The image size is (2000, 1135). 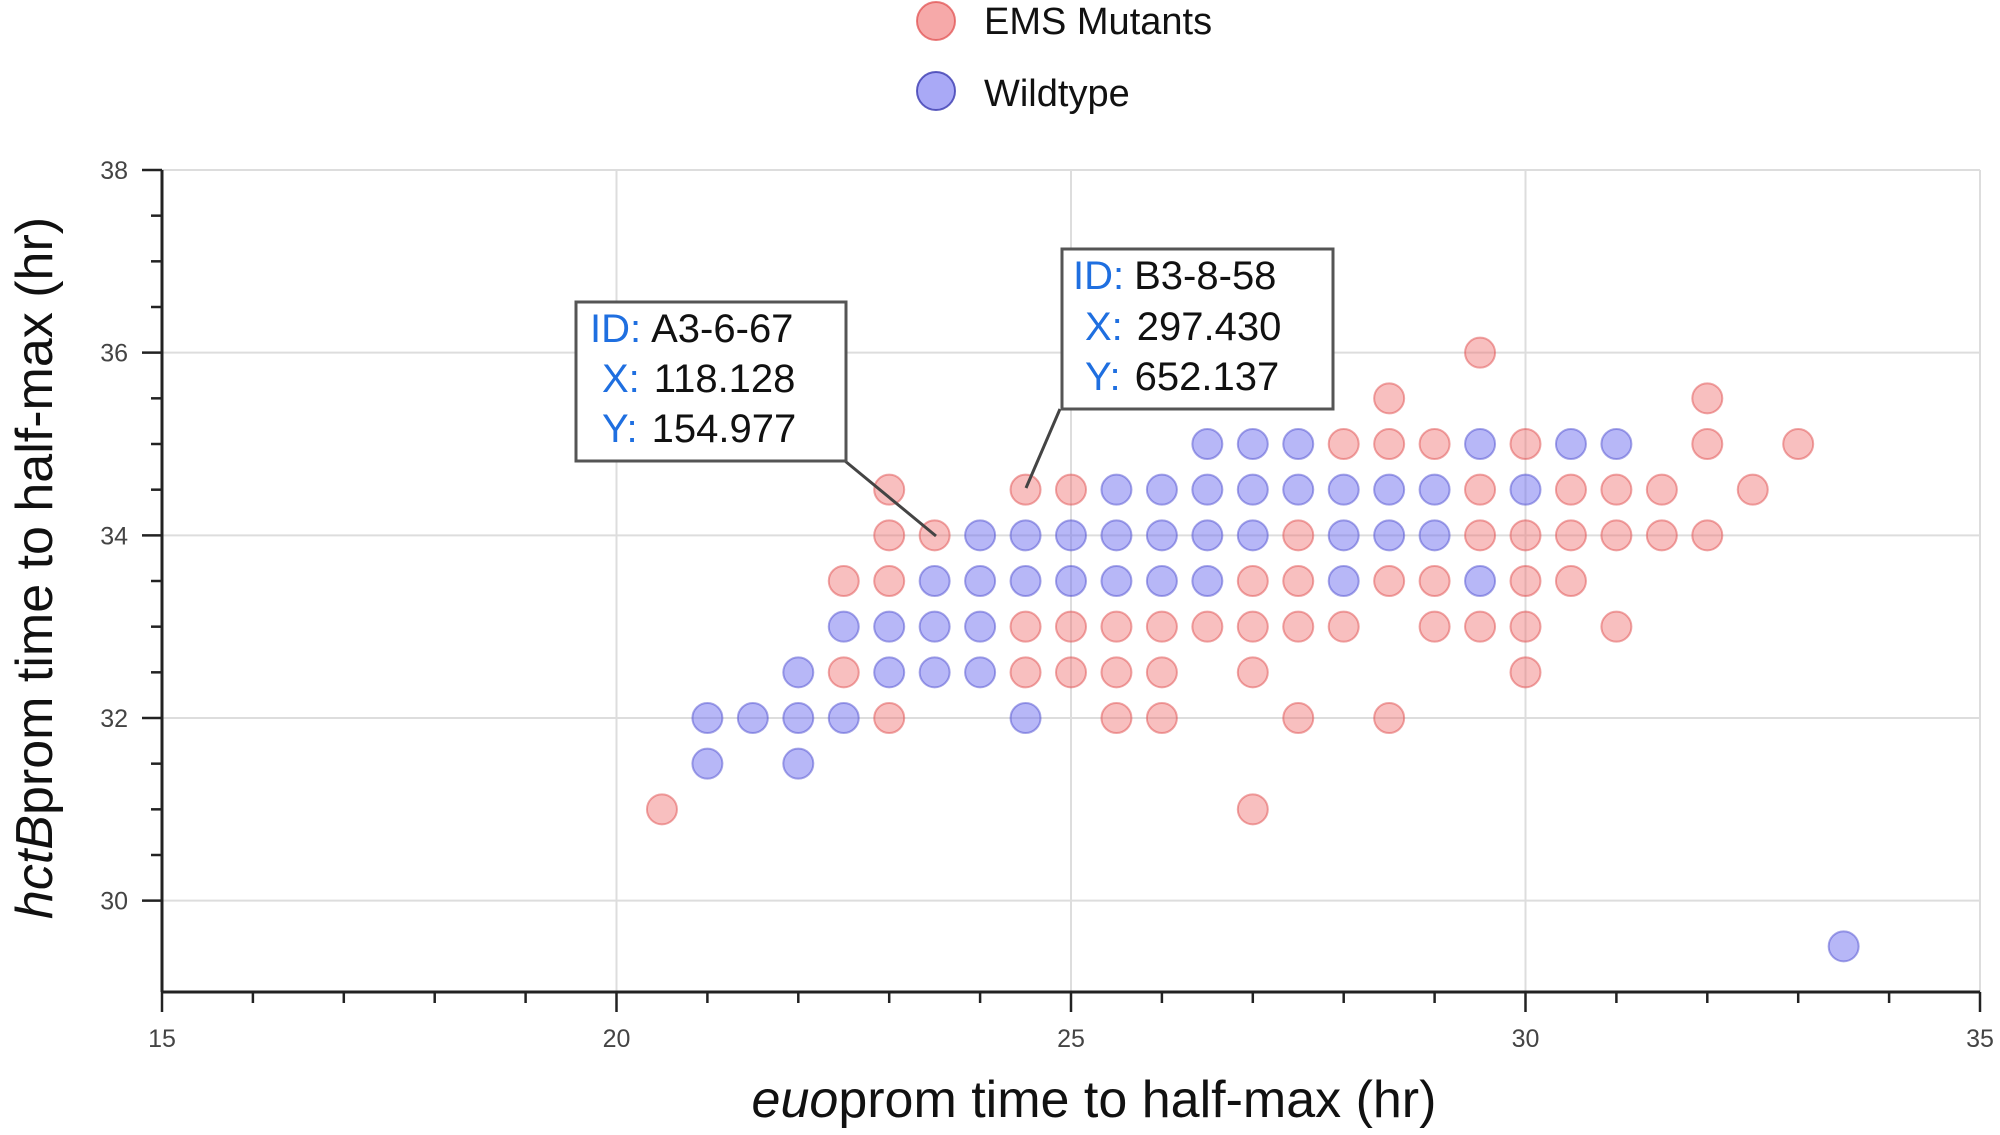 What do you see at coordinates (1182, 377) in the screenshot?
I see `annotation-row-y: Y: 652.137` at bounding box center [1182, 377].